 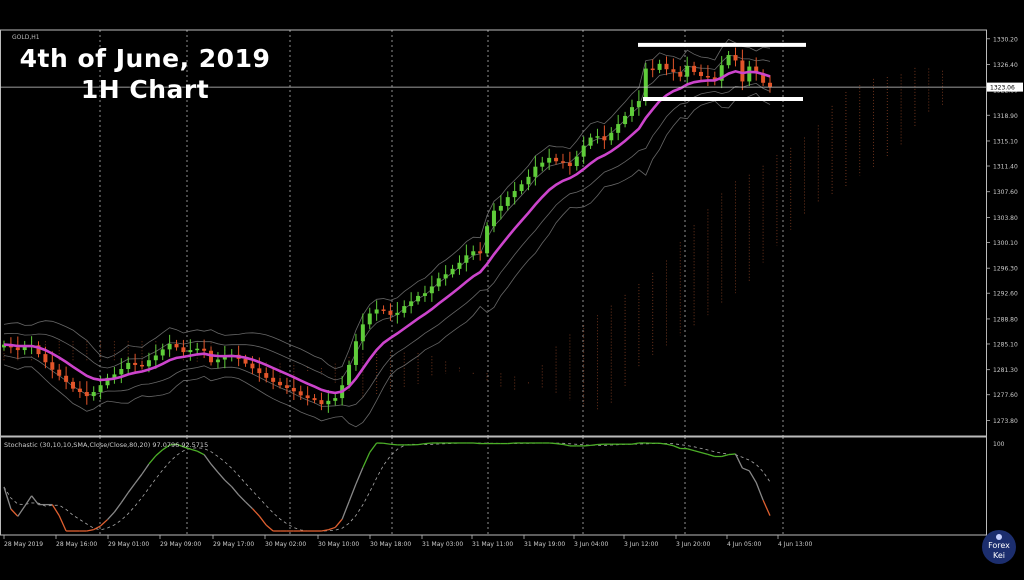 What do you see at coordinates (145, 89) in the screenshot?
I see `overlay-title-timeframe: 1H Chart` at bounding box center [145, 89].